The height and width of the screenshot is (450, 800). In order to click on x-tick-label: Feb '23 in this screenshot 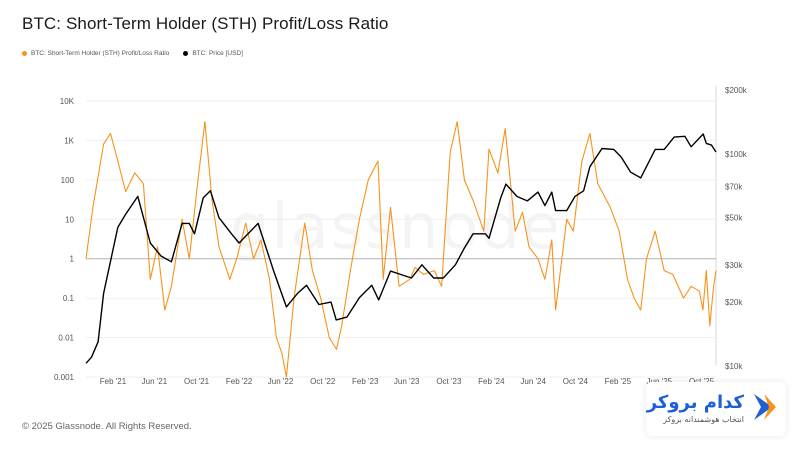, I will do `click(365, 381)`.